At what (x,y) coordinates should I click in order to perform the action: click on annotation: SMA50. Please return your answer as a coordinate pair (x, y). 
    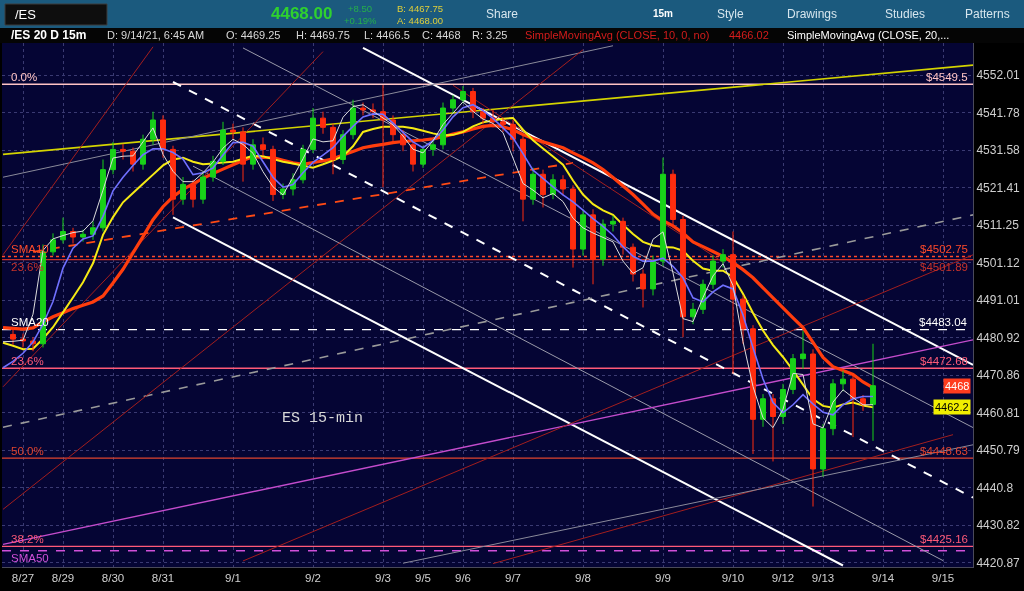
    Looking at the image, I should click on (30, 558).